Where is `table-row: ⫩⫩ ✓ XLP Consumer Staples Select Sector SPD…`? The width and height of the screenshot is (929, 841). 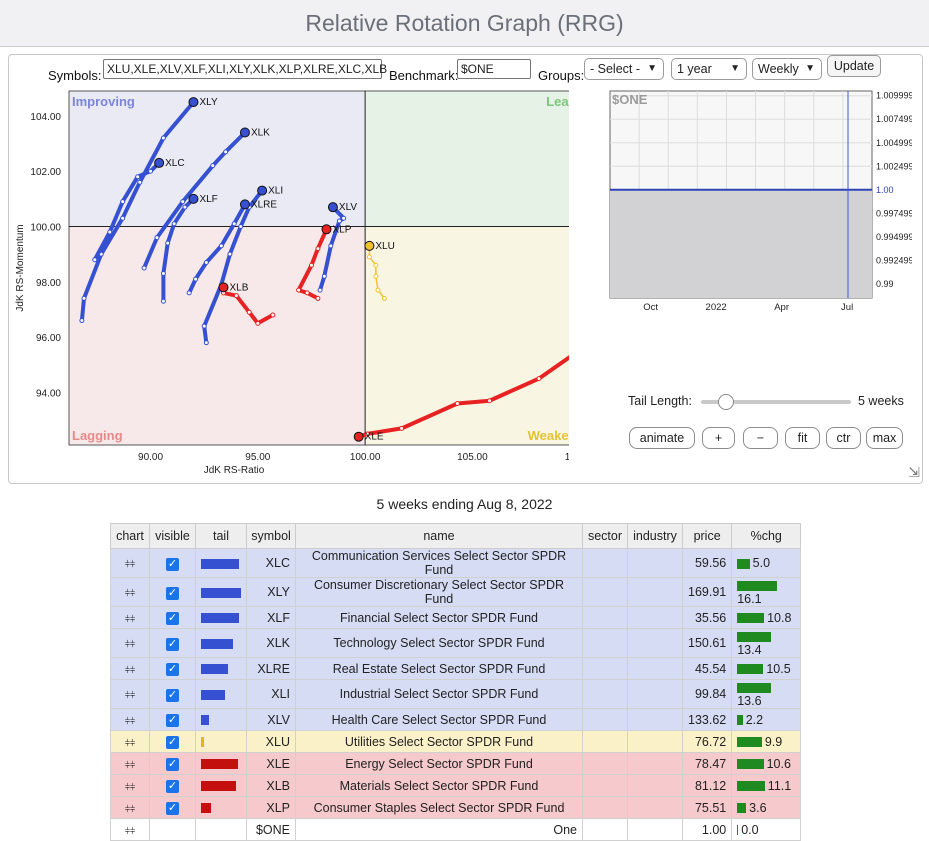
table-row: ⫩⫩ ✓ XLP Consumer Staples Select Sector SPD… is located at coordinates (456, 807).